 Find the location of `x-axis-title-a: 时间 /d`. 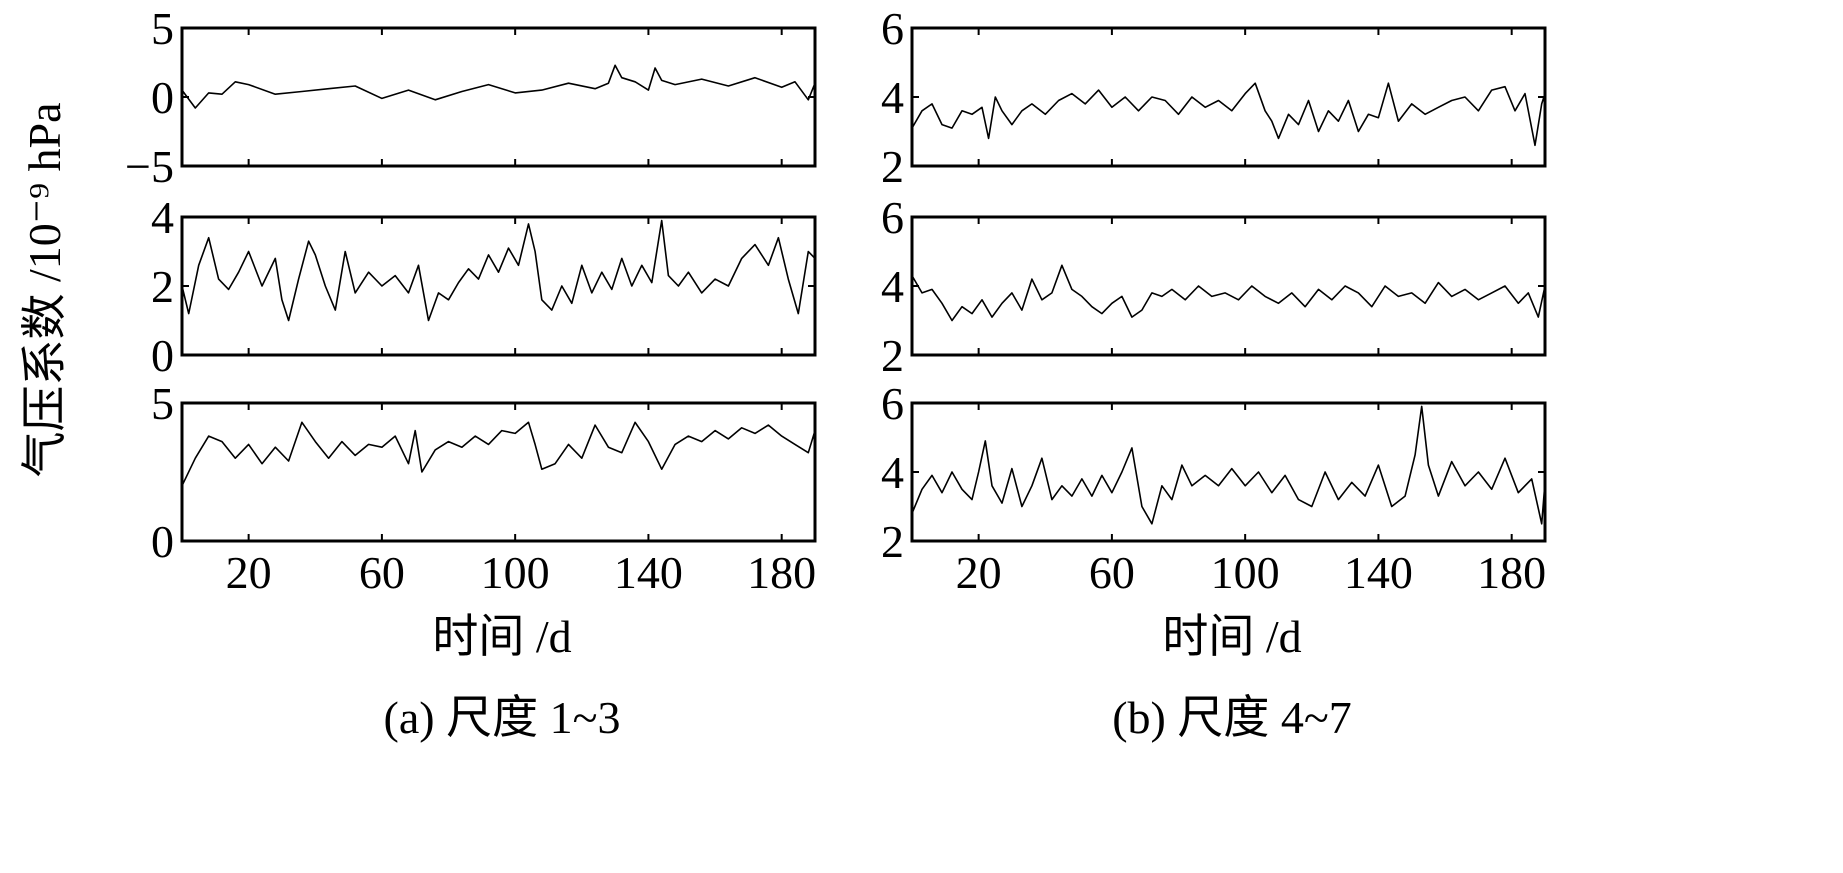

x-axis-title-a: 时间 /d is located at coordinates (501, 636).